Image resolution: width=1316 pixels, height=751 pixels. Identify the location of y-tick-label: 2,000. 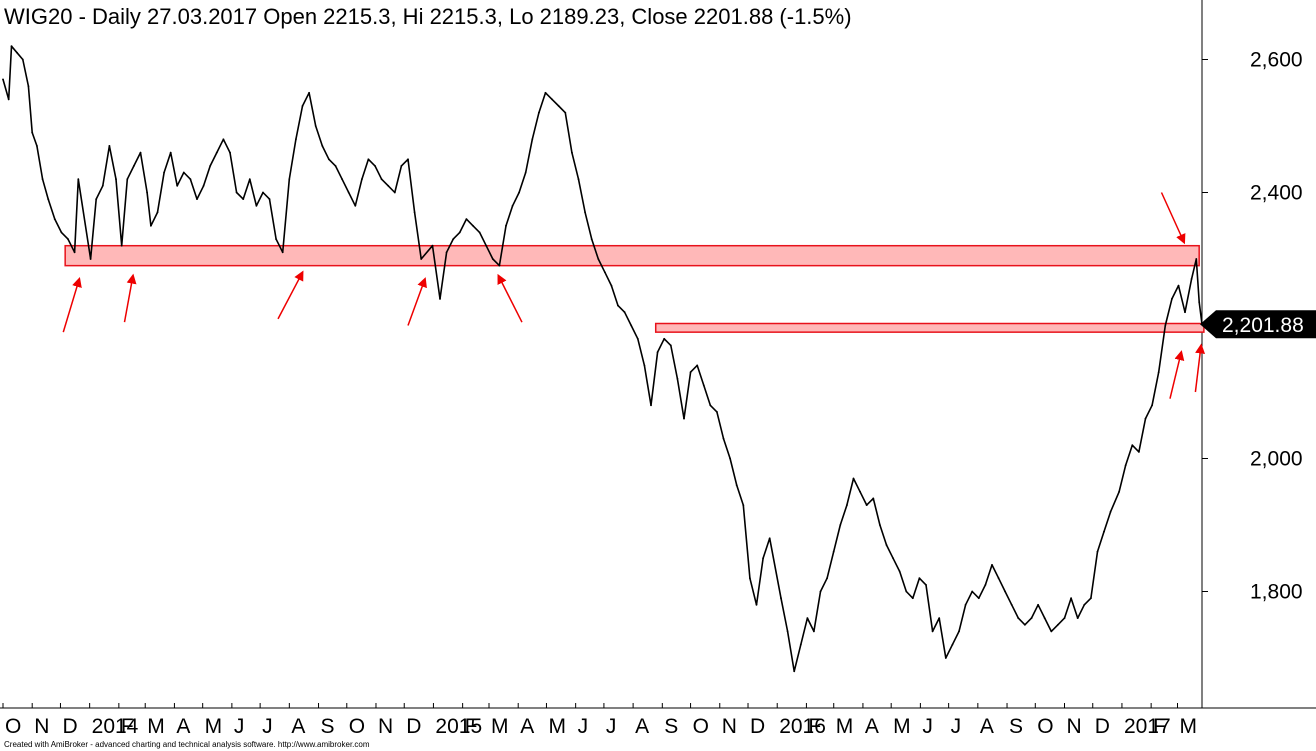
(1276, 459).